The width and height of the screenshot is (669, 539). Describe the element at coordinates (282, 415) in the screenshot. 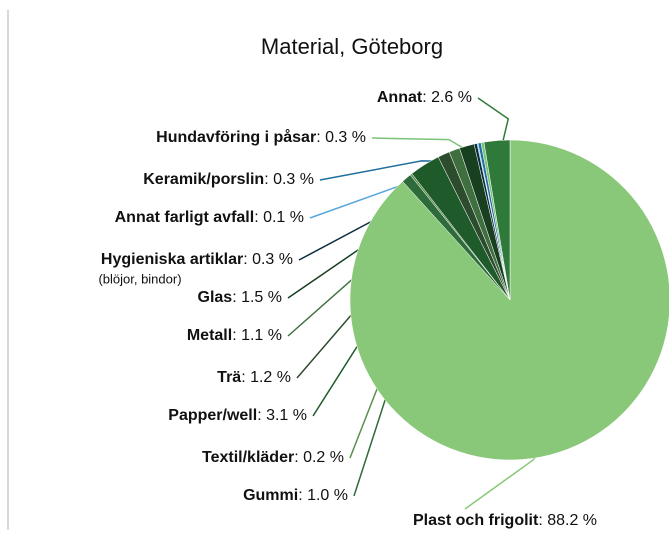

I see `slice-value: : 3.1 %` at that location.